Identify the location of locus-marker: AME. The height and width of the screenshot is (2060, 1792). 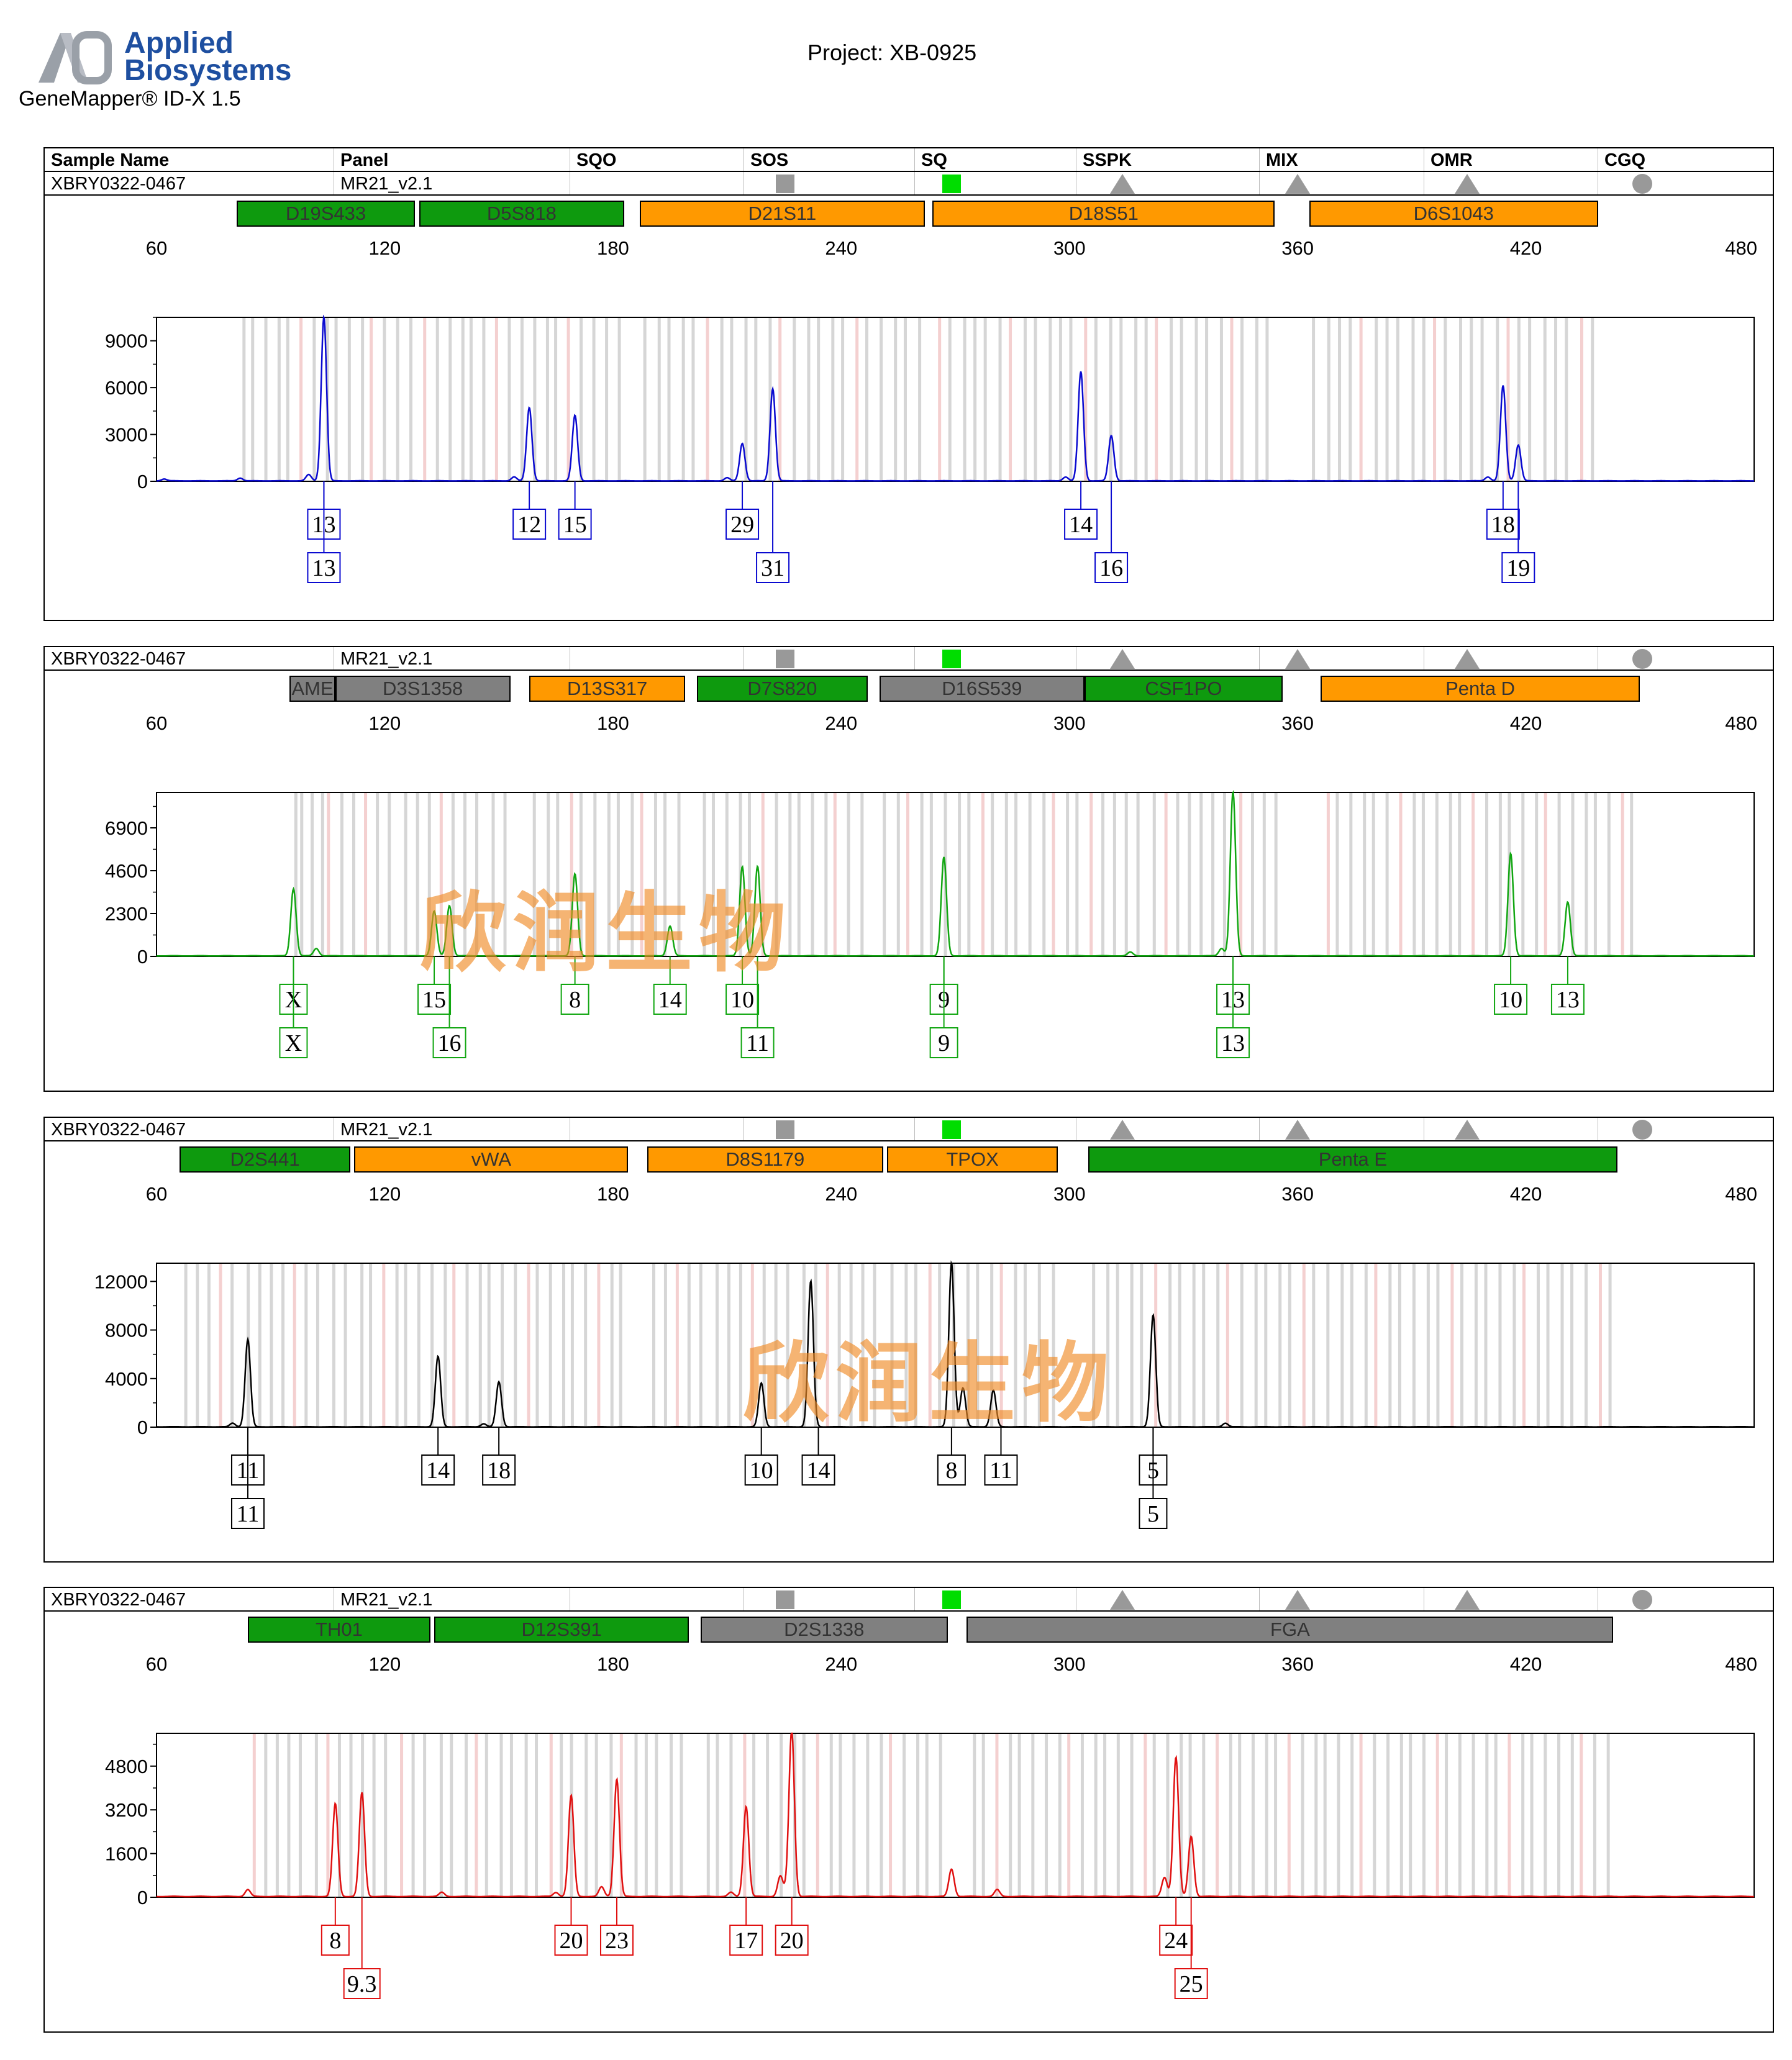
(312, 689).